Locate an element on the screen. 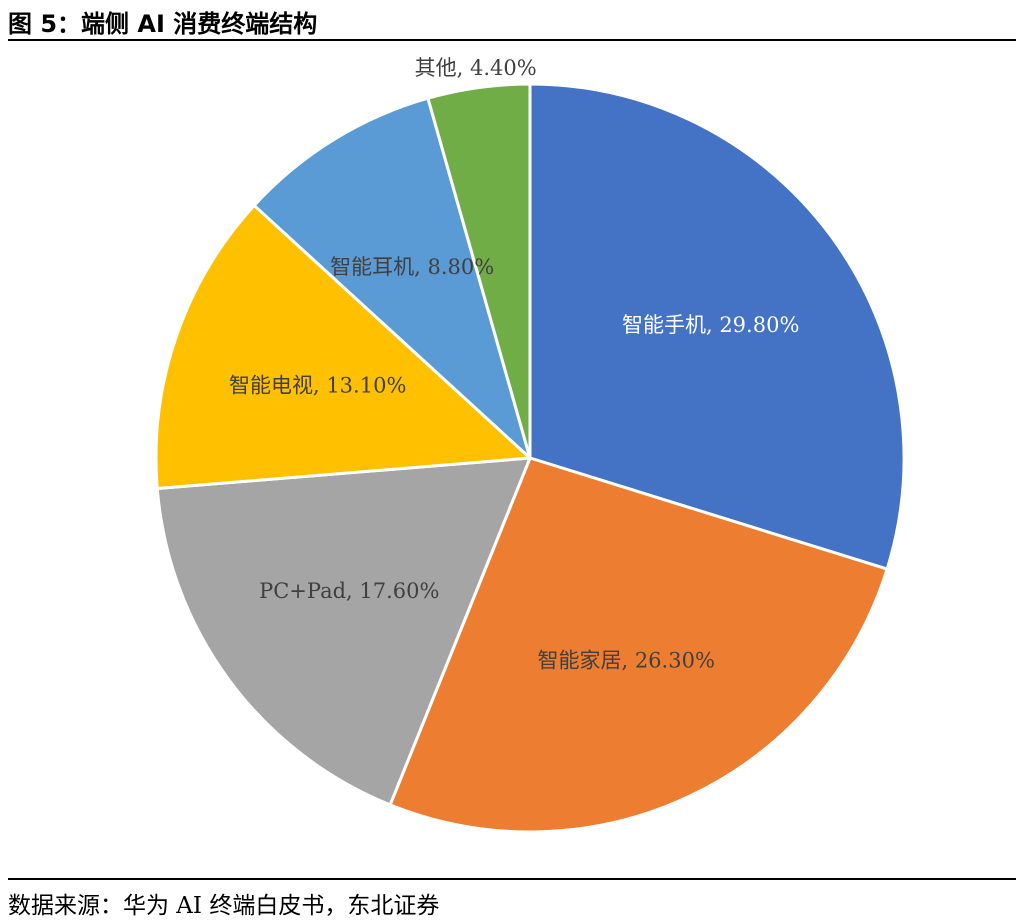 The width and height of the screenshot is (1022, 920). pie-label-3: 智能电视, 13.10% is located at coordinates (317, 385).